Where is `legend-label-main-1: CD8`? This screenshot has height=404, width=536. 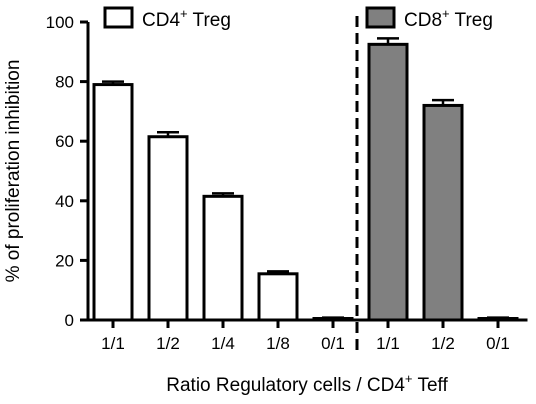
legend-label-main-1: CD8 is located at coordinates (423, 20).